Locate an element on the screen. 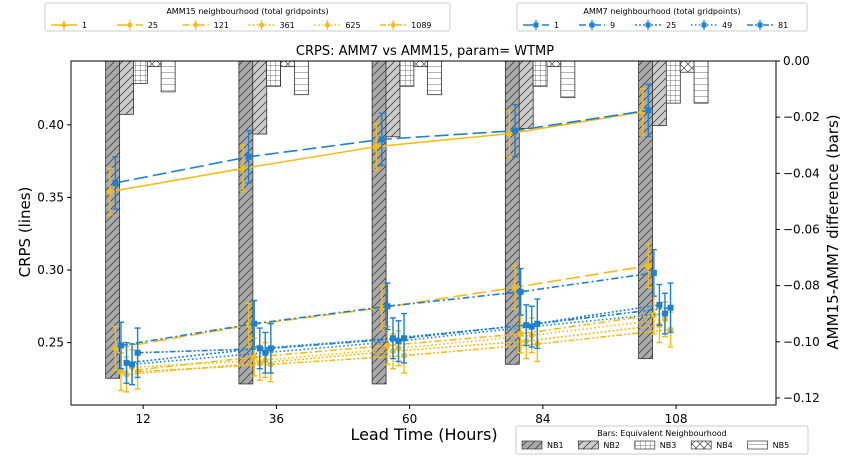  legend-amm15-label-625: 625 is located at coordinates (352, 25).